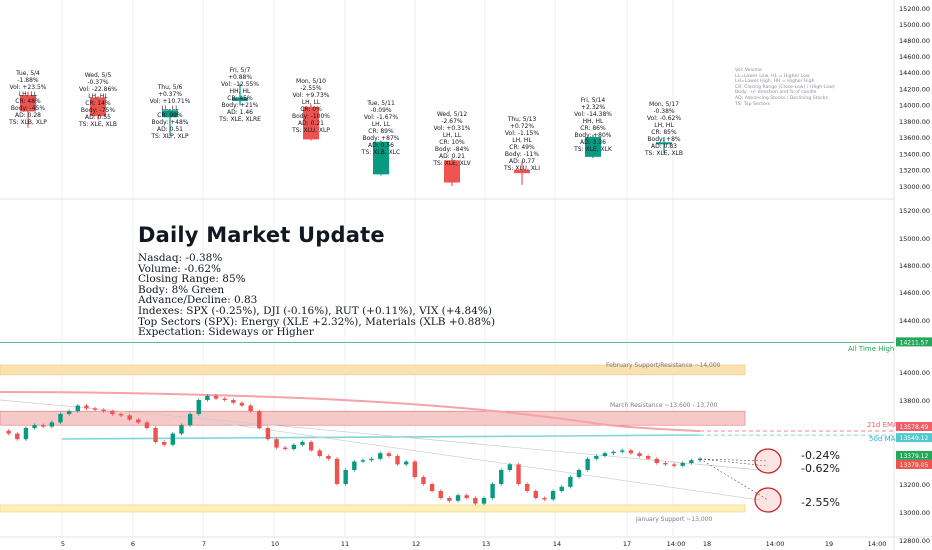 The height and width of the screenshot is (550, 932). What do you see at coordinates (522, 147) in the screenshot?
I see `candle-info-line: CR: 49%` at bounding box center [522, 147].